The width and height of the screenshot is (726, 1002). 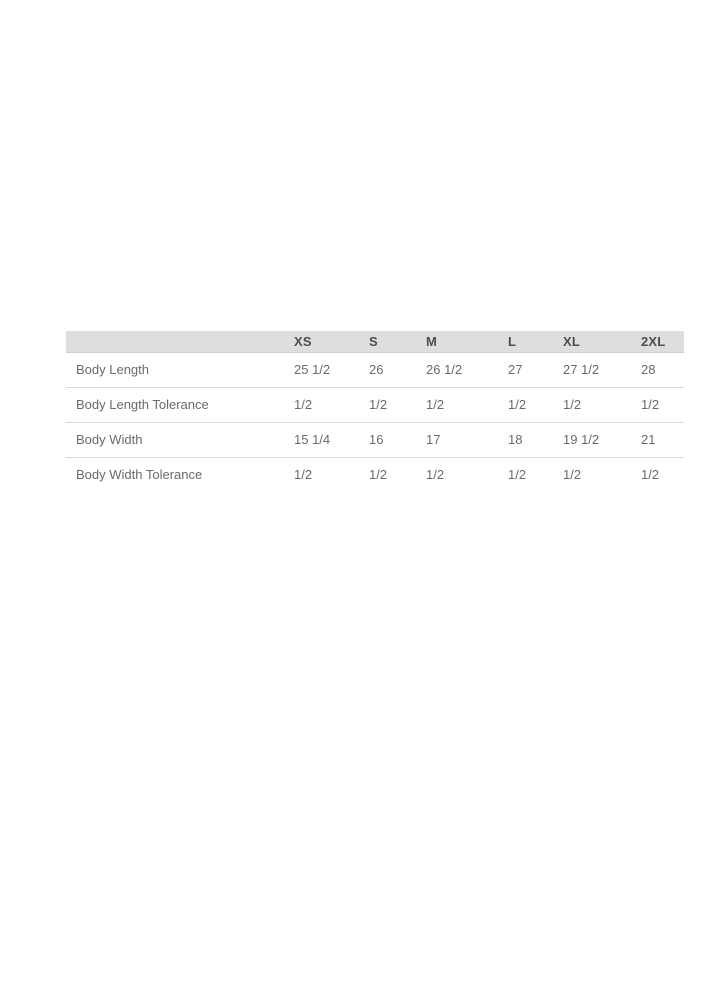 I want to click on value-cell: 26, so click(x=376, y=369).